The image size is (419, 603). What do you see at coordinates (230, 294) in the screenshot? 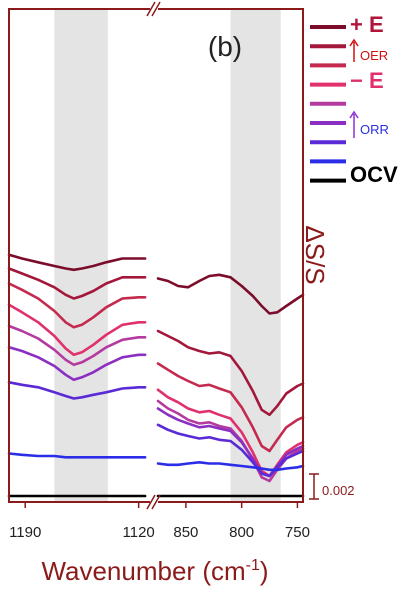
I see `series-0-right-line` at bounding box center [230, 294].